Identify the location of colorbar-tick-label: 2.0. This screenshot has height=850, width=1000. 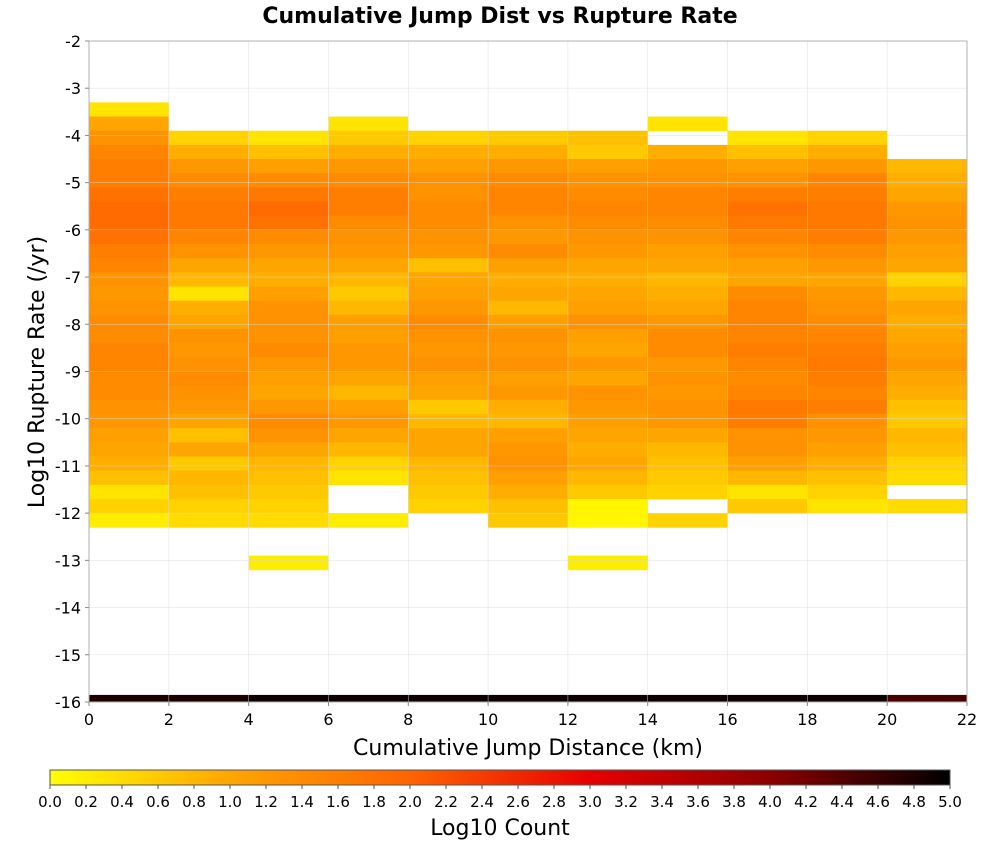
(410, 802).